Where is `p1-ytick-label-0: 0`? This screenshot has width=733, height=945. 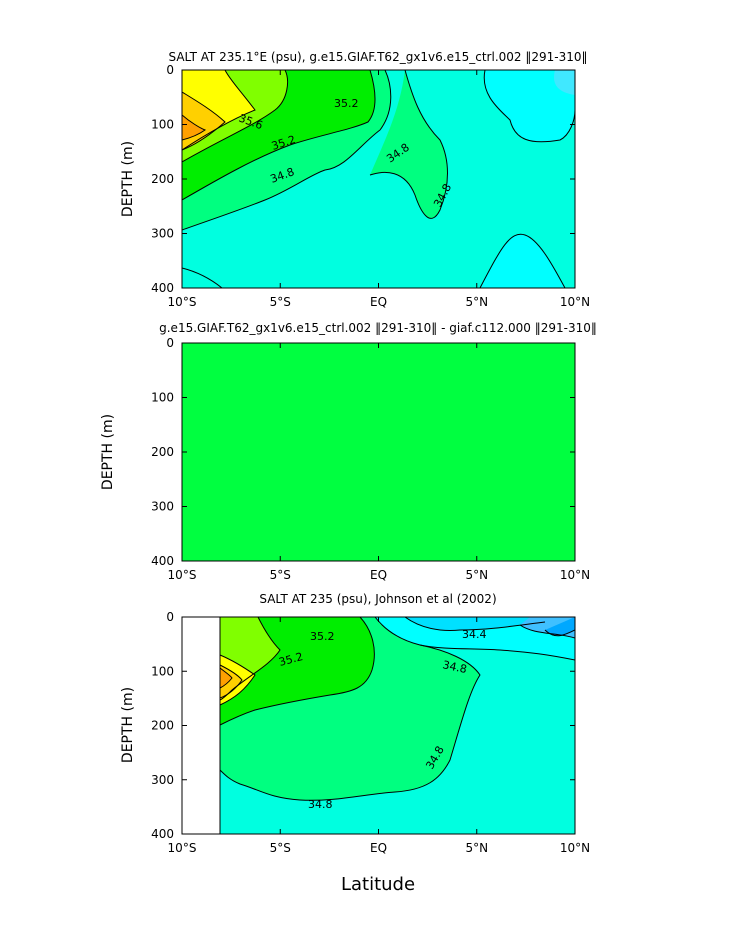
p1-ytick-label-0: 0 is located at coordinates (170, 70).